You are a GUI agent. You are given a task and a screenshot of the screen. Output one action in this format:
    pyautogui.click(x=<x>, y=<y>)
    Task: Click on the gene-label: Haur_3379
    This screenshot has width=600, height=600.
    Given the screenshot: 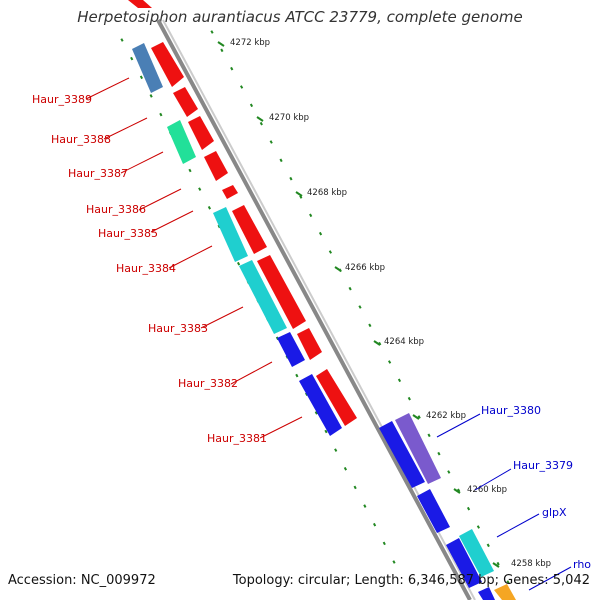 What is the action you would take?
    pyautogui.click(x=543, y=465)
    